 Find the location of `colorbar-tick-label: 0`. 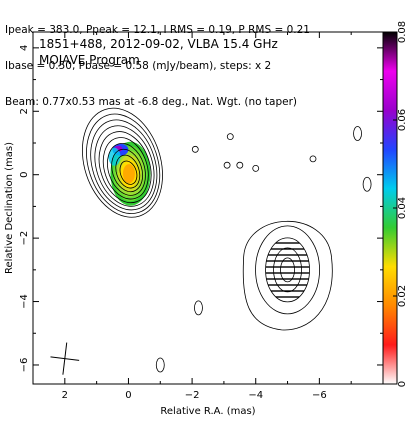

colorbar-tick-label: 0 is located at coordinates (402, 384).